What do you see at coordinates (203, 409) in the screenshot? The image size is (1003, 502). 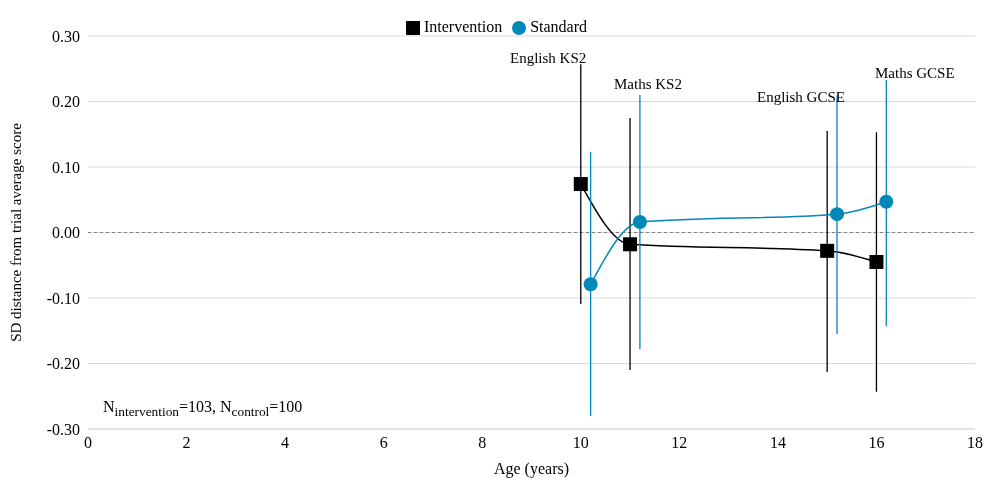 I see `annotation: N$_{intervention}$=103, N$_{control}$=100` at bounding box center [203, 409].